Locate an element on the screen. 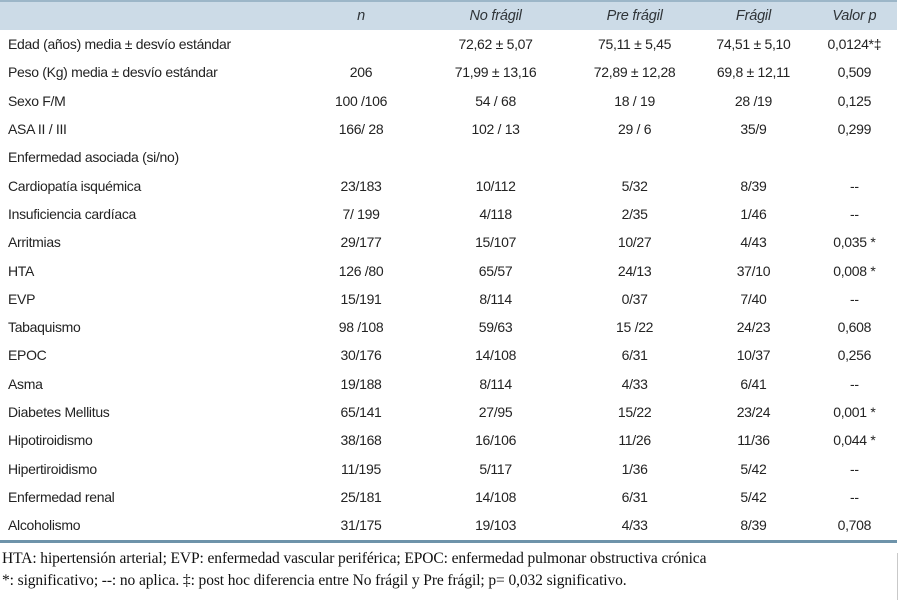  cell-valor-p: 0,509 is located at coordinates (854, 72).